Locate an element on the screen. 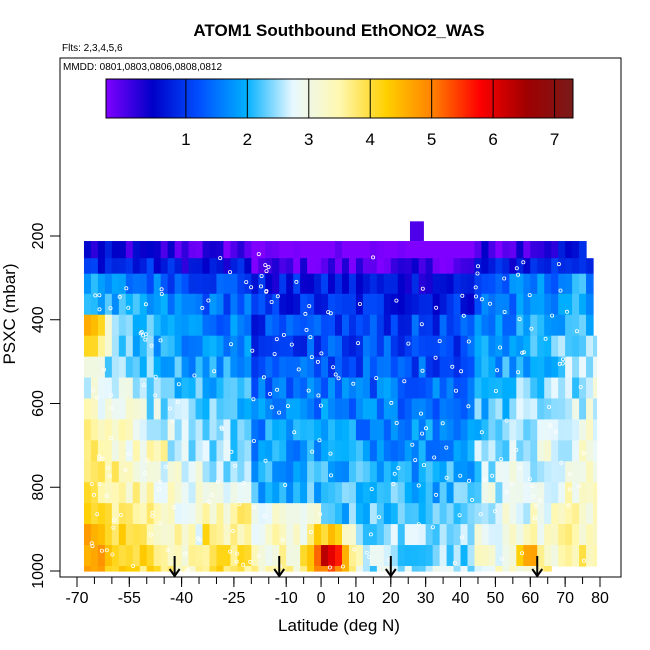 The width and height of the screenshot is (650, 650). chart-title: ATOM1 Southbound EthONO2_WAS is located at coordinates (338, 30).